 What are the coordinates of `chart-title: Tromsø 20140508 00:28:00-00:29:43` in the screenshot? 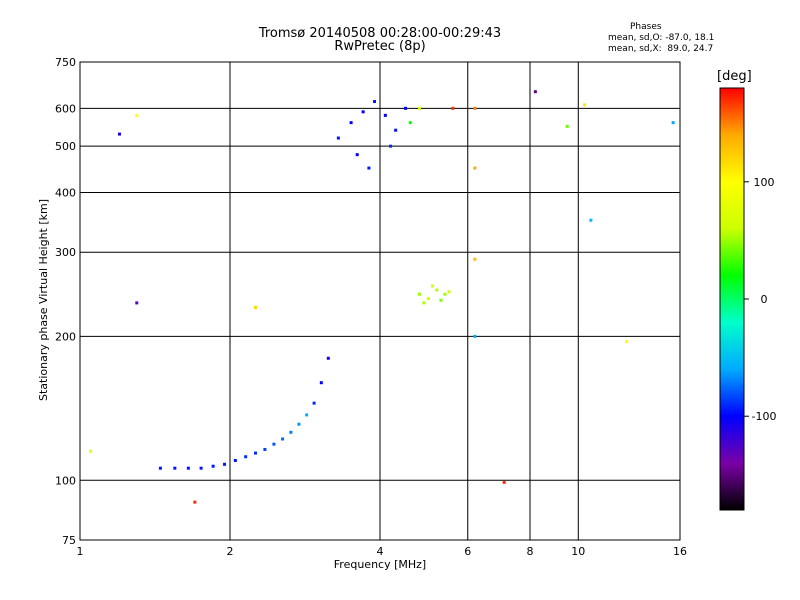 It's located at (380, 33).